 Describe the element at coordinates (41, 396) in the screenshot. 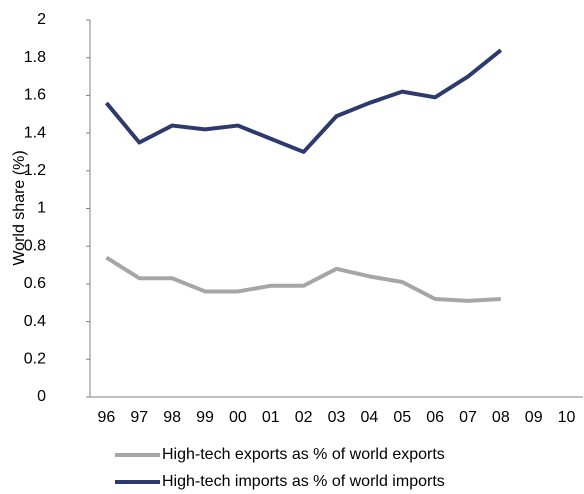

I see `y-tick-label: 0` at that location.